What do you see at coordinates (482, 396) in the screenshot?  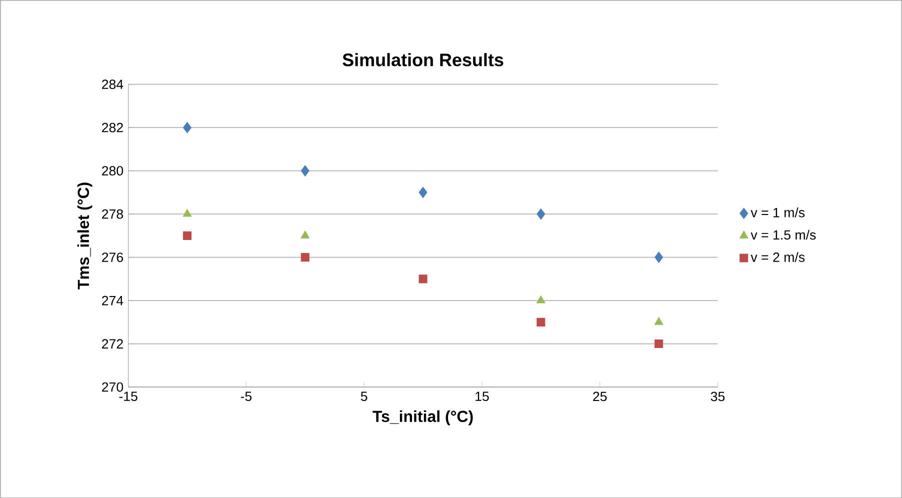 I see `x-tick-label: 15` at bounding box center [482, 396].